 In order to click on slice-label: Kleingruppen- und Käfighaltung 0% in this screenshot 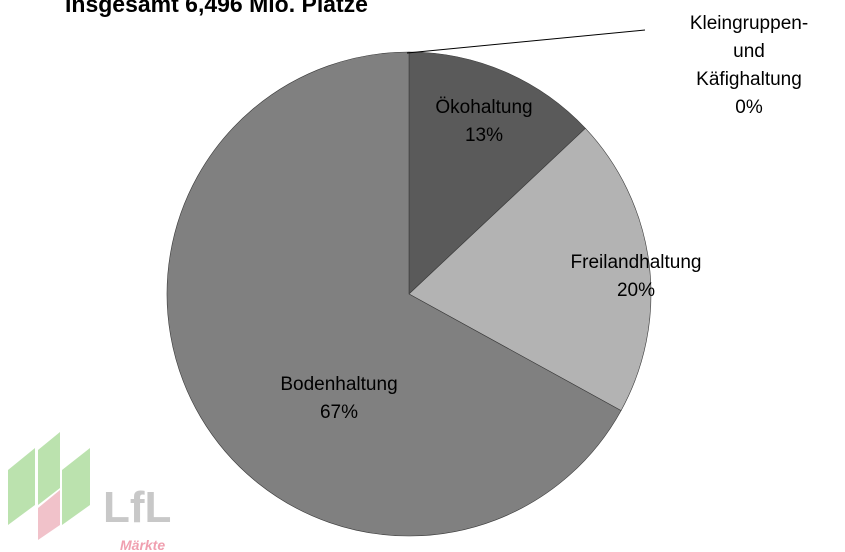, I will do `click(749, 66)`.